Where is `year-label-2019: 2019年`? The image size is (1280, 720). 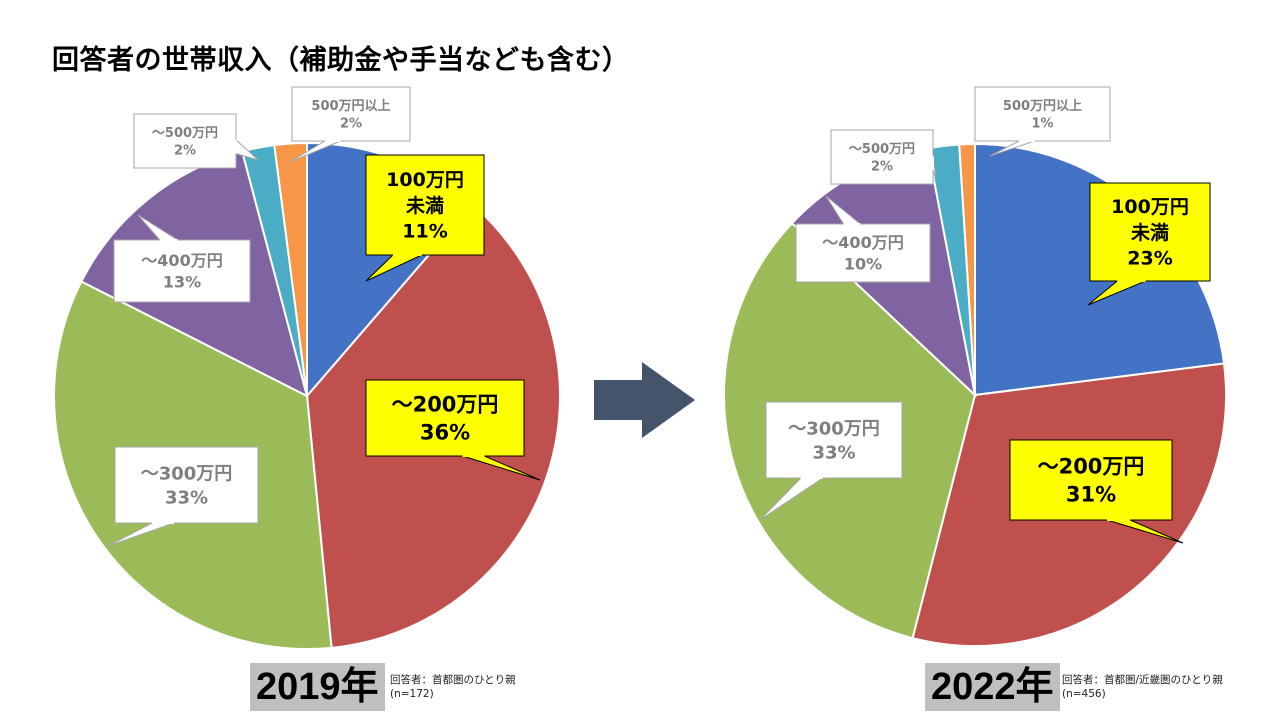
year-label-2019: 2019年 is located at coordinates (317, 687).